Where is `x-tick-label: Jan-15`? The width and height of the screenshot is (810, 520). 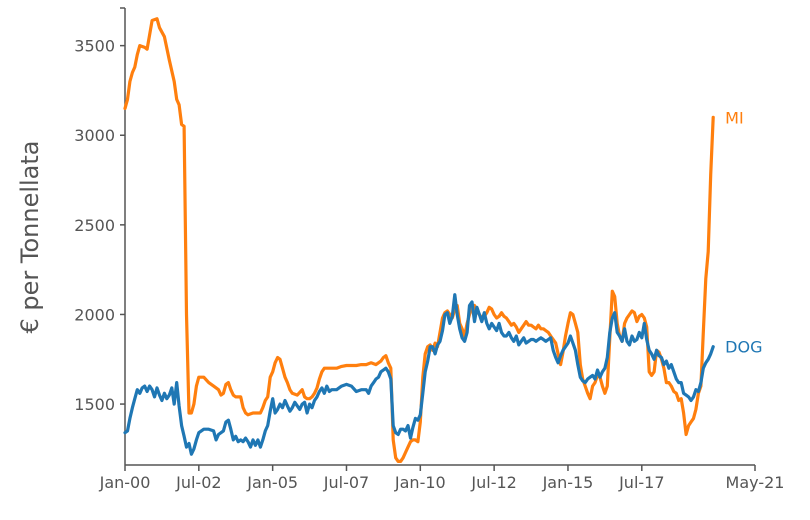 x-tick-label: Jan-15 is located at coordinates (568, 482).